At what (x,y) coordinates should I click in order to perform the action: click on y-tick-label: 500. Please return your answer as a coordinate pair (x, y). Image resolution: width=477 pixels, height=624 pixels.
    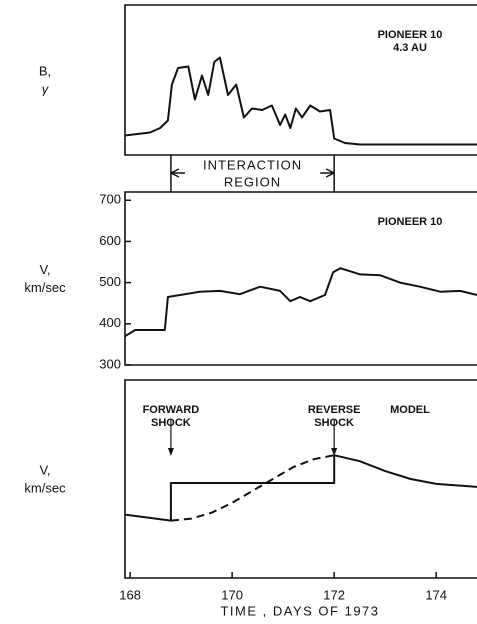
    Looking at the image, I should click on (110, 281).